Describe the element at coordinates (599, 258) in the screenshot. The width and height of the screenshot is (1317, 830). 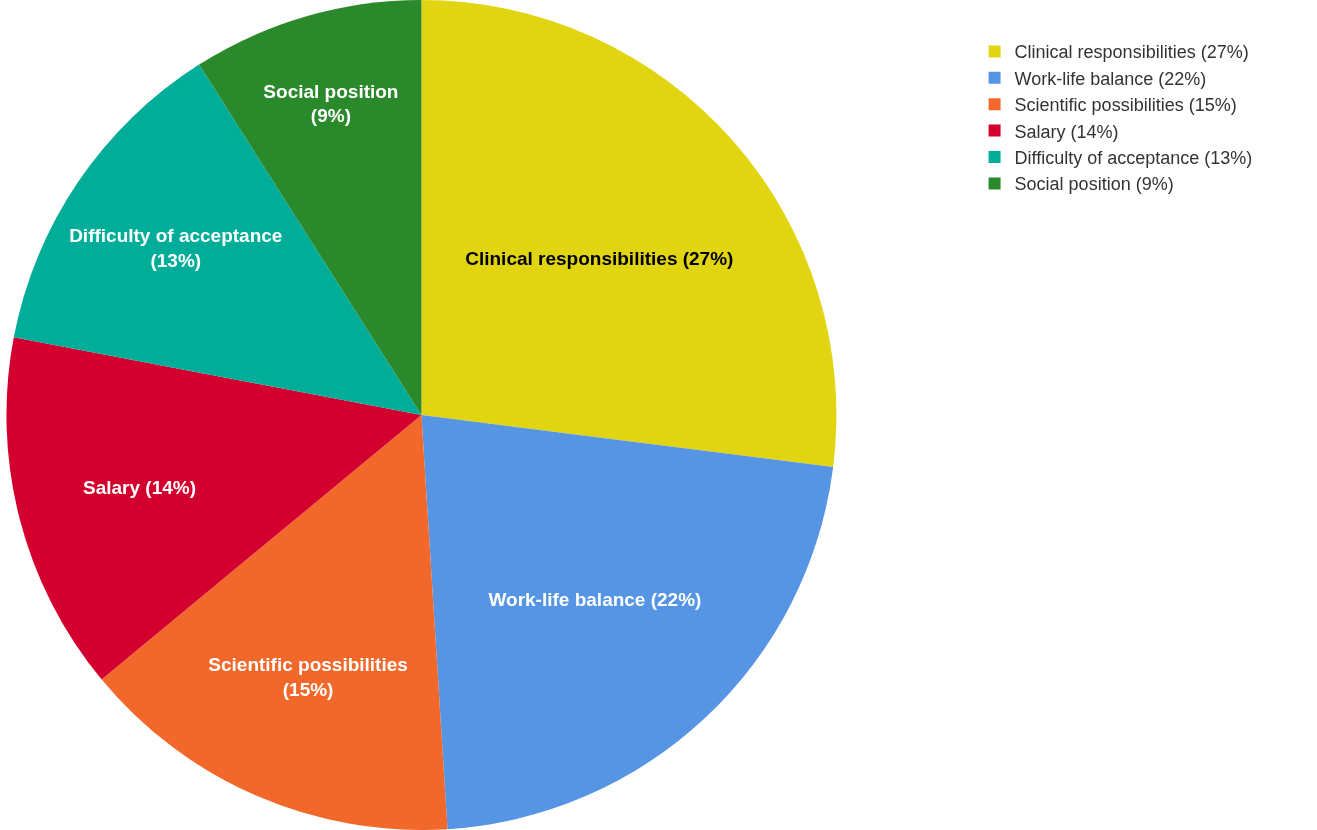
I see `data-label: Clinical responsibilities (27%)` at that location.